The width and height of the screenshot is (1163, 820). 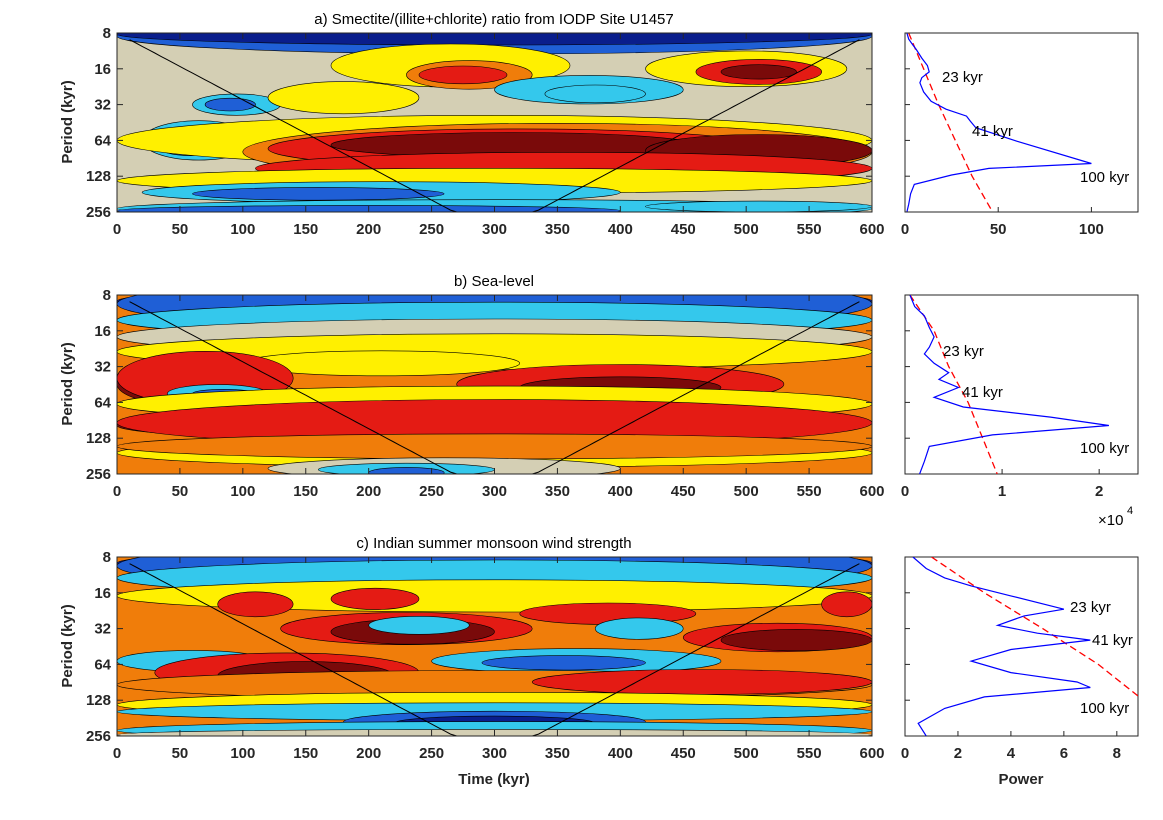 I want to click on panel-c-power-line, so click(x=1001, y=646).